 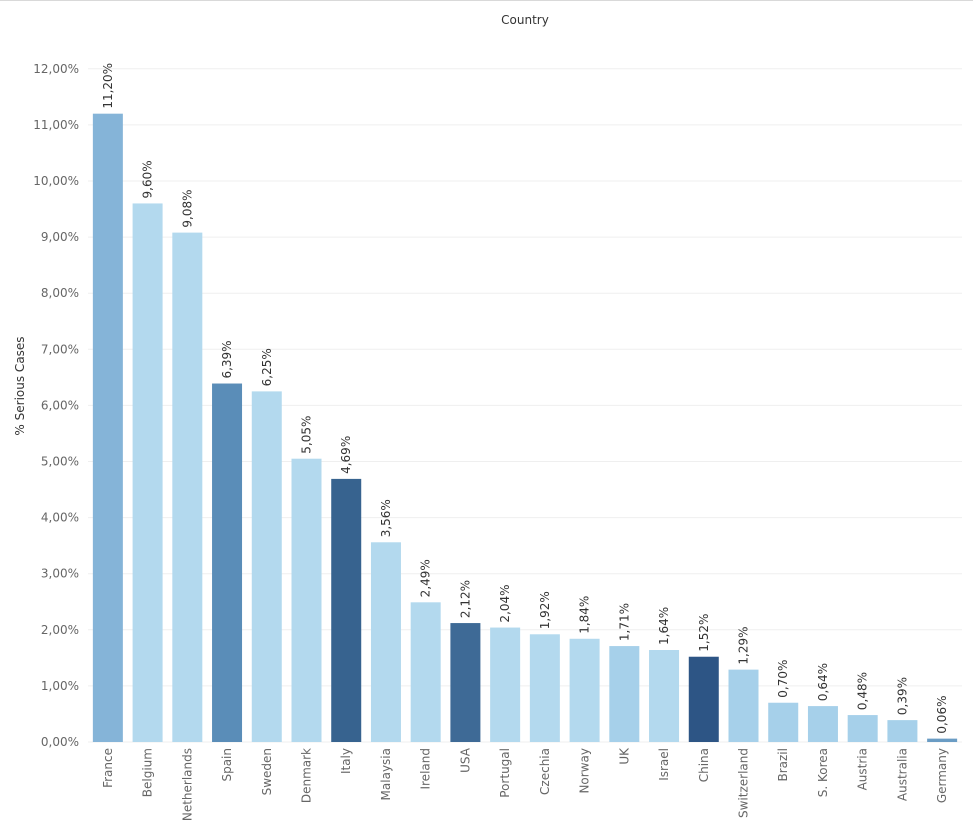 What do you see at coordinates (60, 462) in the screenshot?
I see `y-tick-label: 5,00%` at bounding box center [60, 462].